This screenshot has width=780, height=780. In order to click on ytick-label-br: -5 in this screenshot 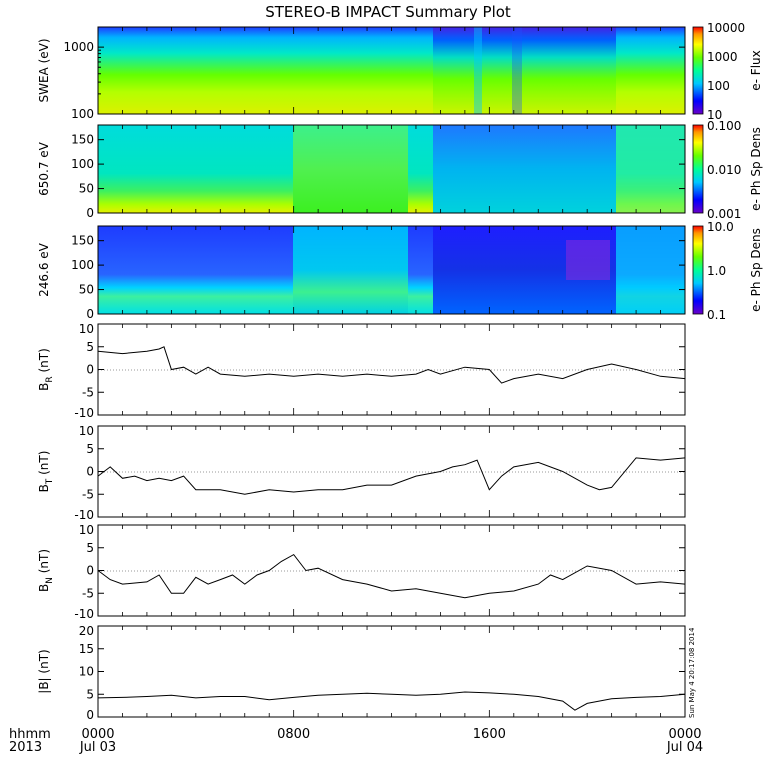, I will do `click(88, 392)`.